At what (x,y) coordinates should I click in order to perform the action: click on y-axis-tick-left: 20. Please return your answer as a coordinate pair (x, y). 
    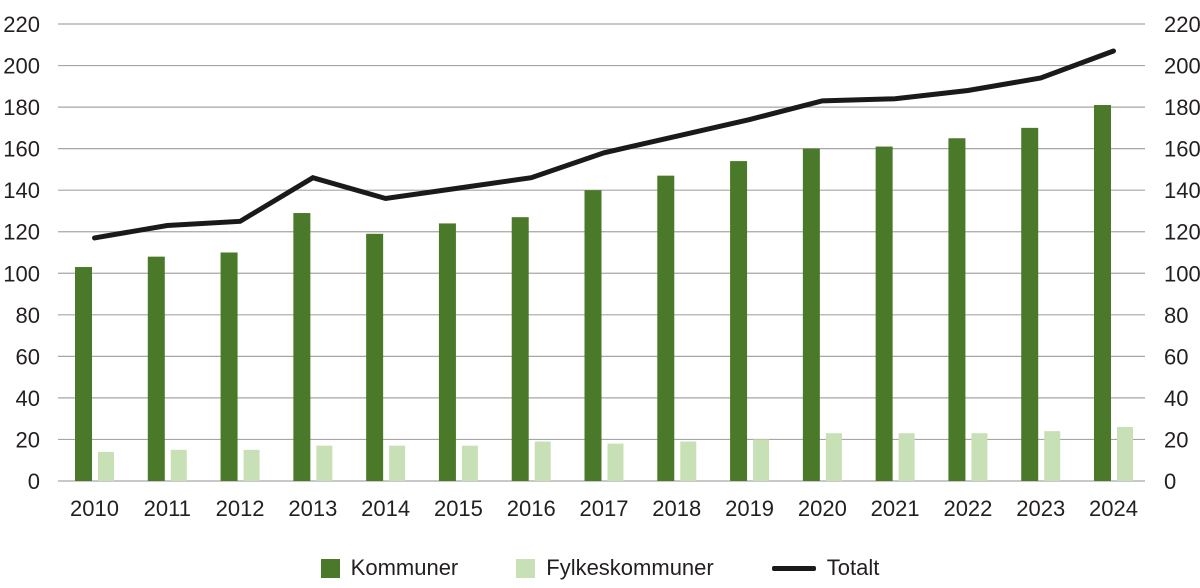
    Looking at the image, I should click on (28, 439).